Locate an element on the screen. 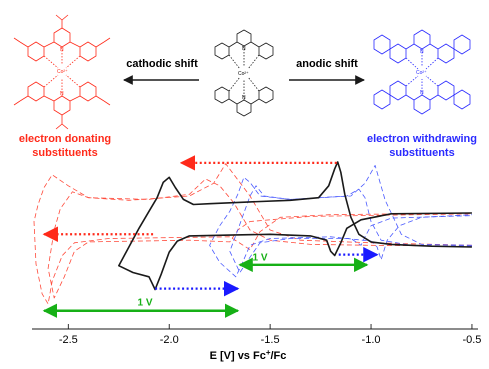  donating-complex-structure is located at coordinates (62, 72).